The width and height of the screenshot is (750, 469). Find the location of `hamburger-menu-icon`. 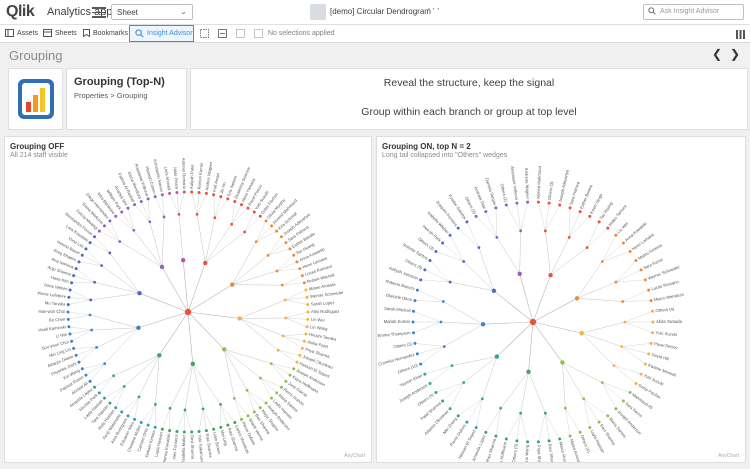

hamburger-menu-icon is located at coordinates (99, 12).